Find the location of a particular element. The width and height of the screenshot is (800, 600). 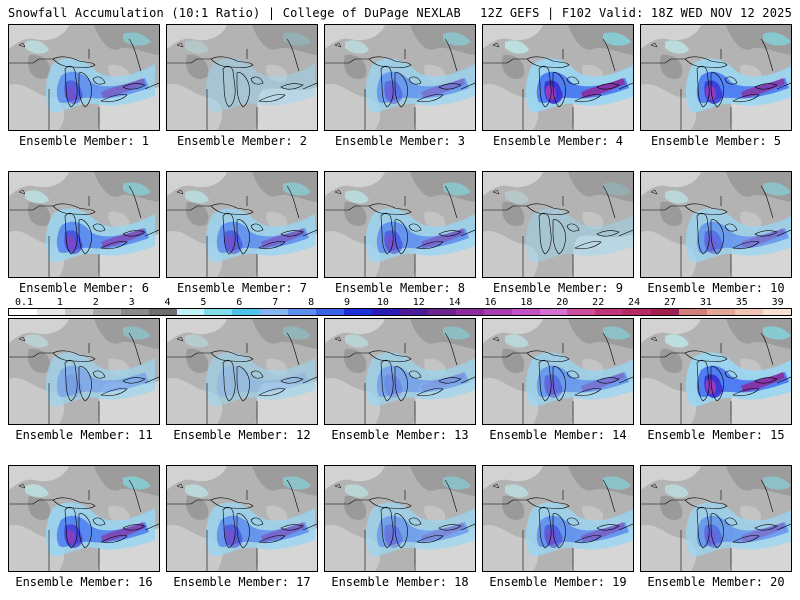

ensemble-panel: Ensemble Member: 8 is located at coordinates (400, 244).